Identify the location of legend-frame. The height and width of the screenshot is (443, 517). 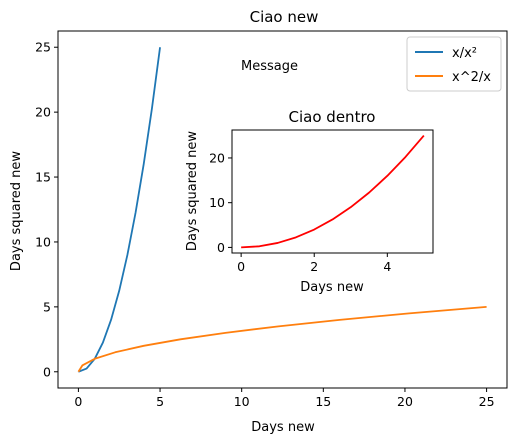
(454, 64).